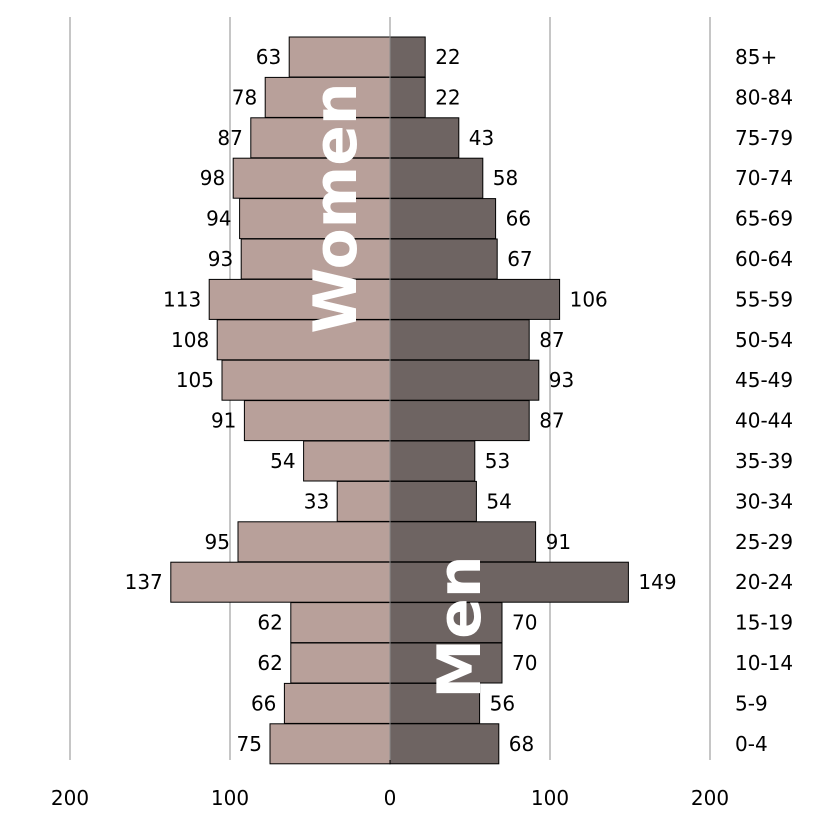 The width and height of the screenshot is (825, 818). I want to click on women-value-label: 75, so click(249, 744).